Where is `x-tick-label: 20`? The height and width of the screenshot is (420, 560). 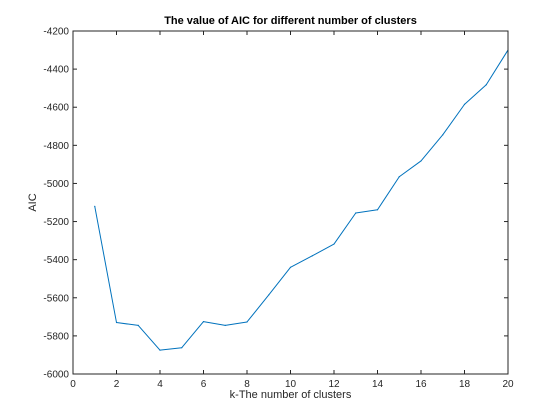
x-tick-label: 20 is located at coordinates (508, 384).